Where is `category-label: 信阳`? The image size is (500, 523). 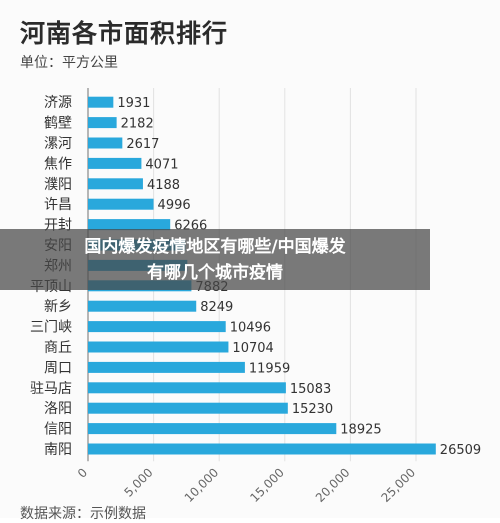 category-label: 信阳 is located at coordinates (58, 430).